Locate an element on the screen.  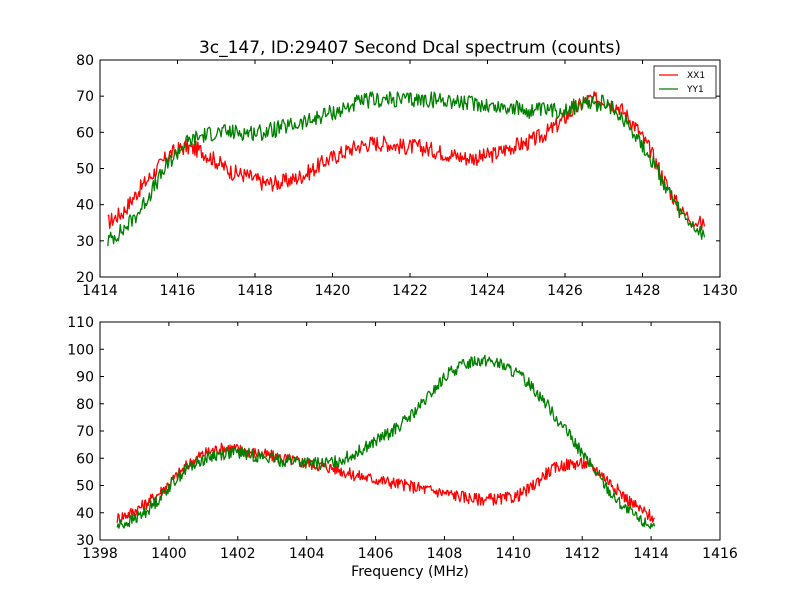
x-tick-label: 1412 is located at coordinates (582, 554).